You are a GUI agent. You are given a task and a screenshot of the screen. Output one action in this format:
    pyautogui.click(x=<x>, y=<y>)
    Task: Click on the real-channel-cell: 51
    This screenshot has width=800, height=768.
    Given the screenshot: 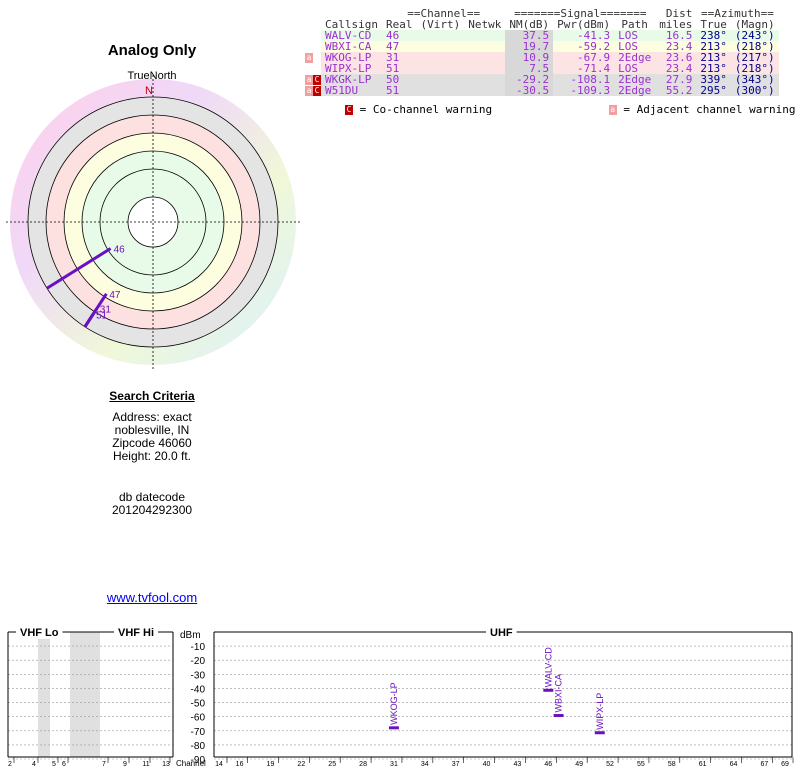 What is the action you would take?
    pyautogui.click(x=399, y=90)
    